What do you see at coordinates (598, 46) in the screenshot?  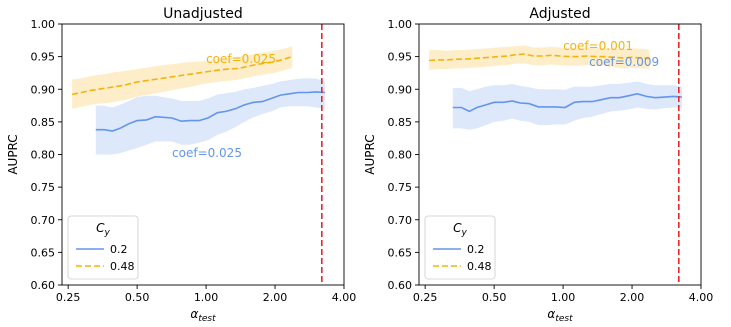 I see `coef-annotation: coef=0.001` at bounding box center [598, 46].